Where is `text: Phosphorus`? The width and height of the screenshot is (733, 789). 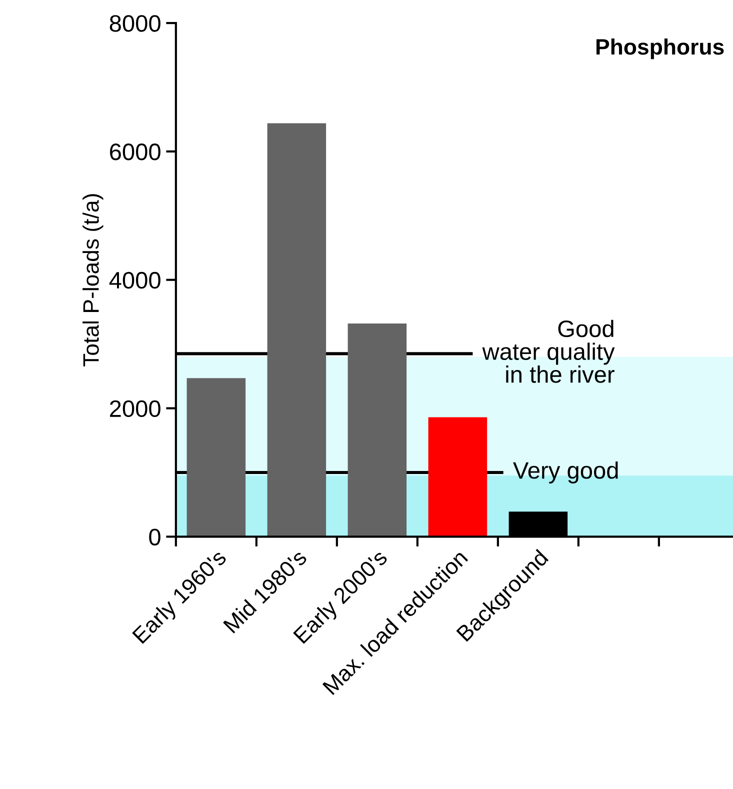
text: Phosphorus is located at coordinates (660, 49).